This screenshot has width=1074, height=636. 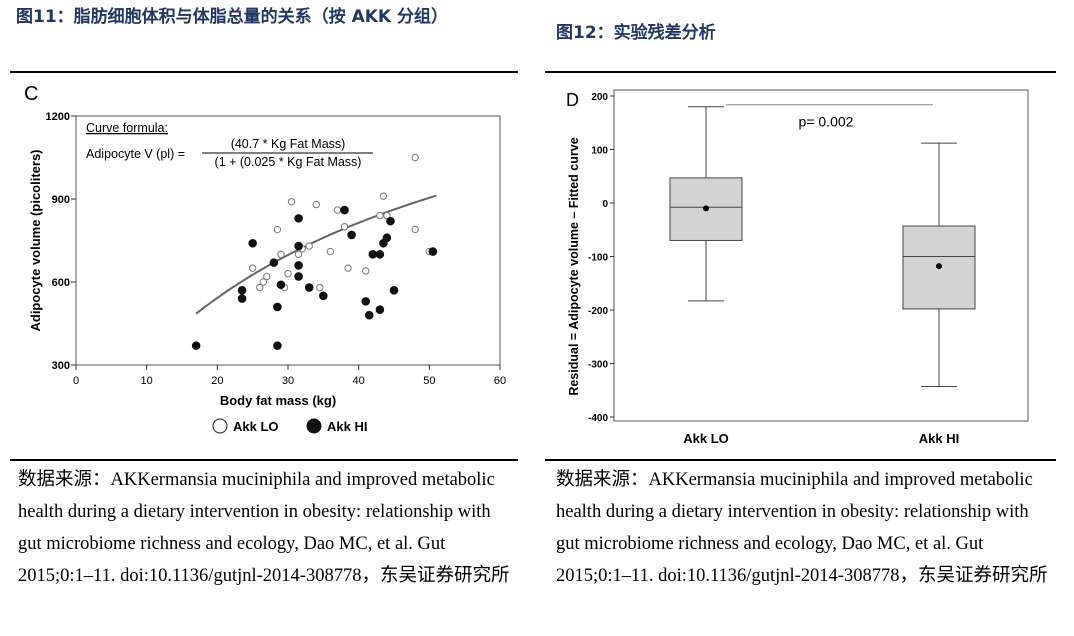 What do you see at coordinates (288, 144) in the screenshot?
I see `formula-numerator: (40.7 * Kg Fat Mass)` at bounding box center [288, 144].